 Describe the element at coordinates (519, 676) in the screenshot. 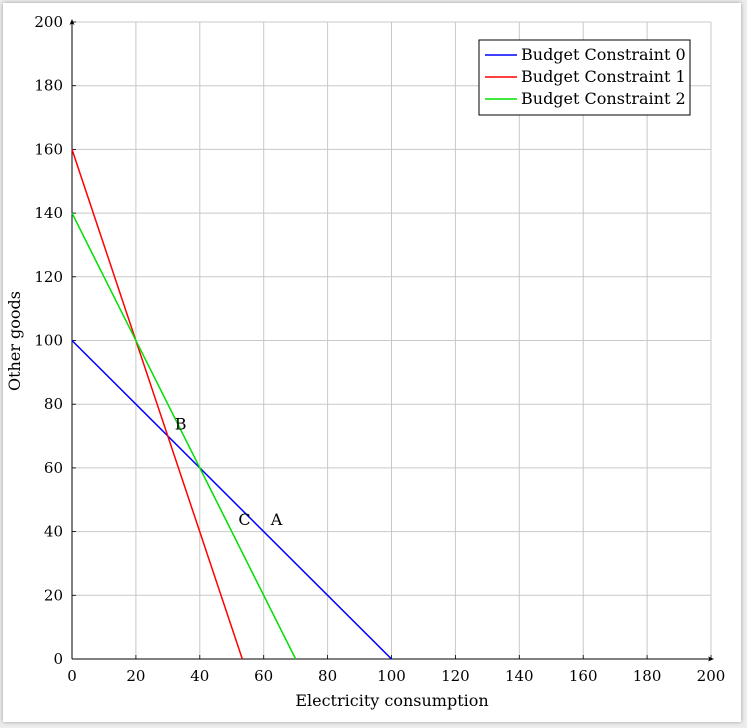

I see `x-tick-label: 140` at that location.